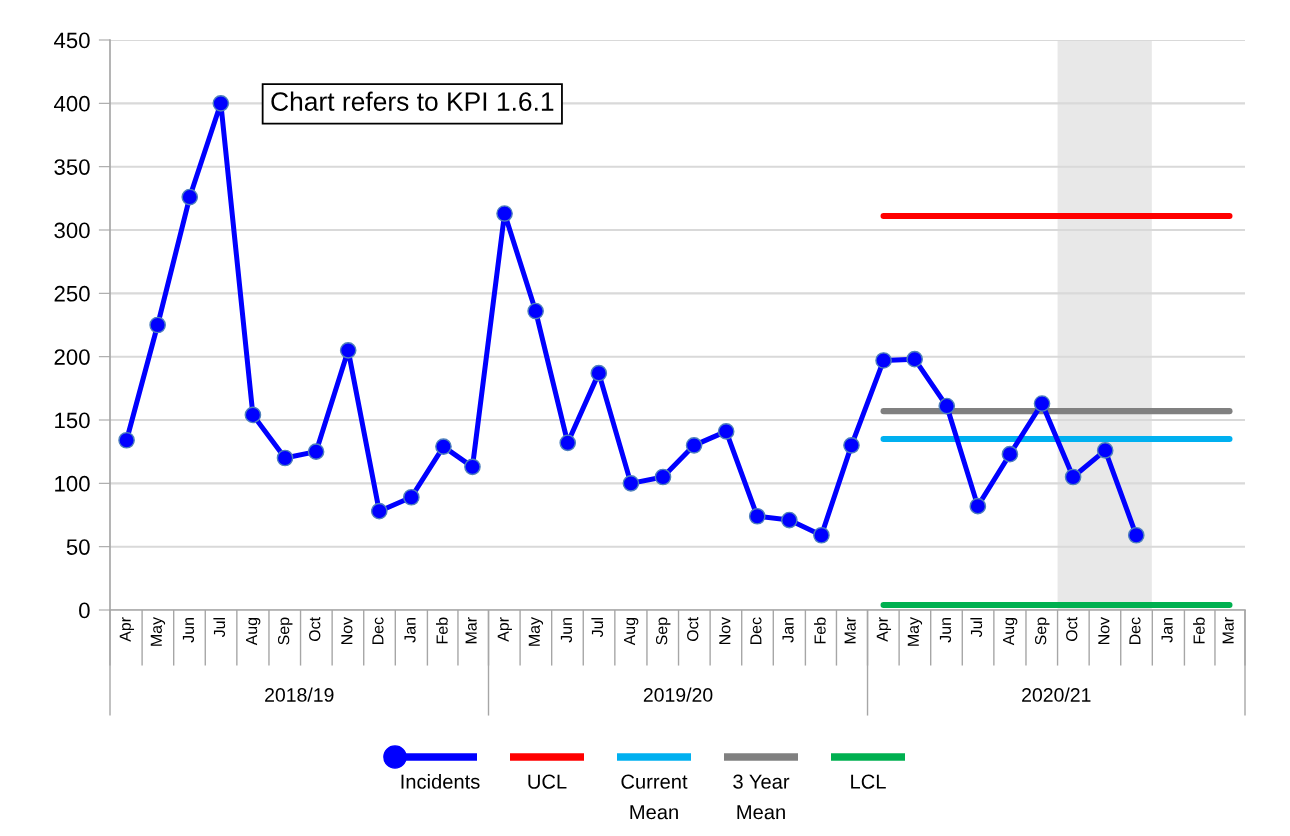 This screenshot has height=836, width=1290. What do you see at coordinates (440, 781) in the screenshot?
I see `legend-label: Incidents` at bounding box center [440, 781].